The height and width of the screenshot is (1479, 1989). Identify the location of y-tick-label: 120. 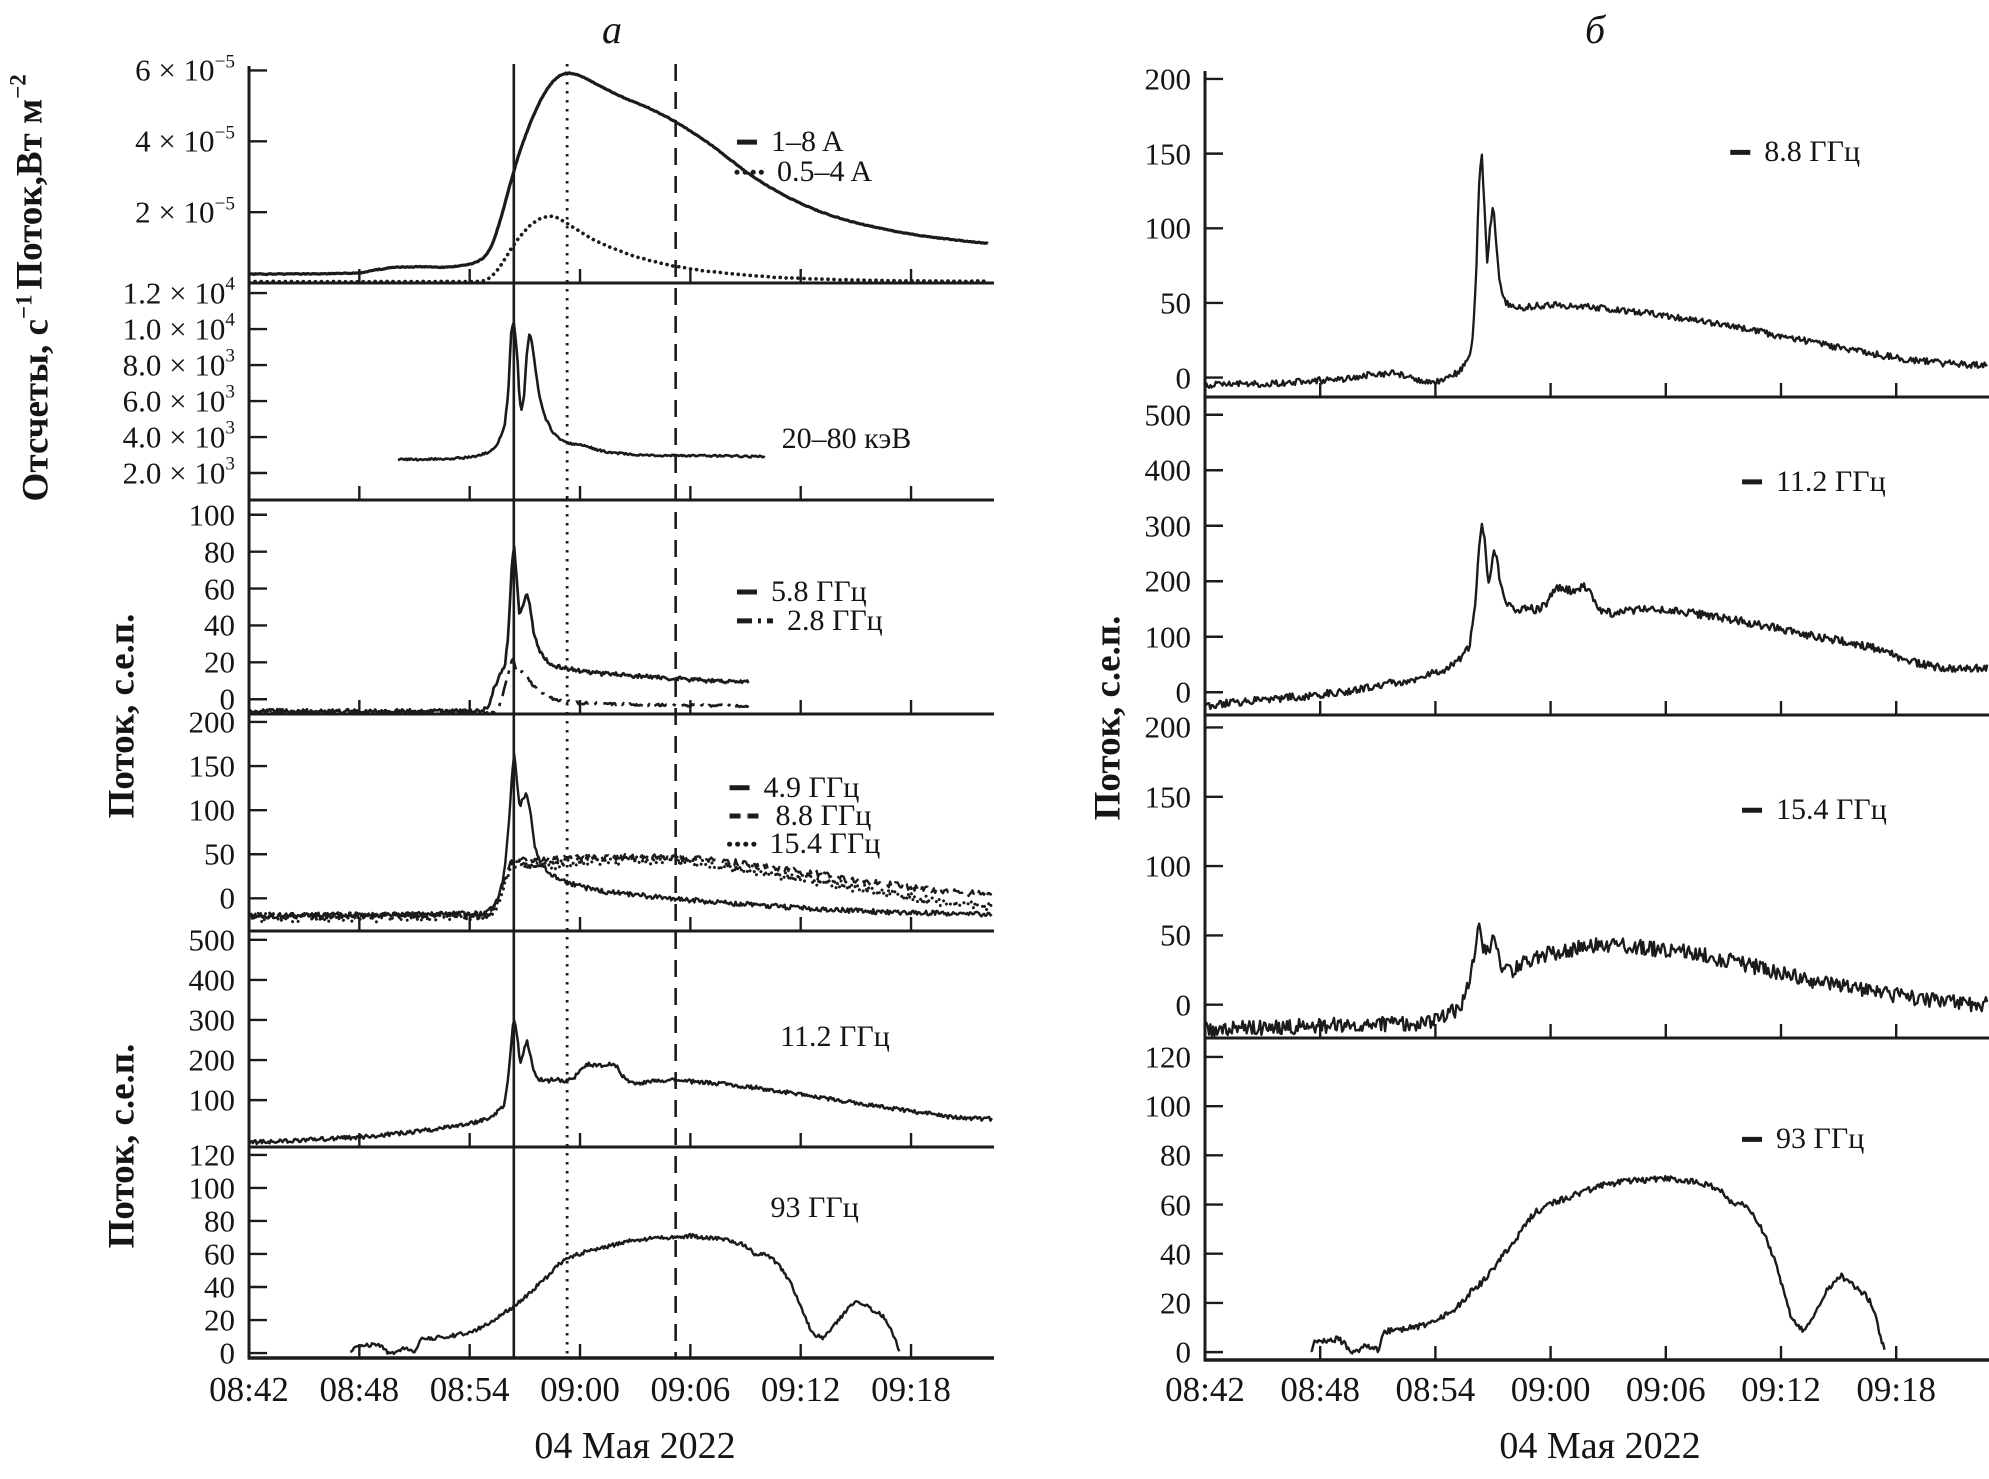
(1168, 1057).